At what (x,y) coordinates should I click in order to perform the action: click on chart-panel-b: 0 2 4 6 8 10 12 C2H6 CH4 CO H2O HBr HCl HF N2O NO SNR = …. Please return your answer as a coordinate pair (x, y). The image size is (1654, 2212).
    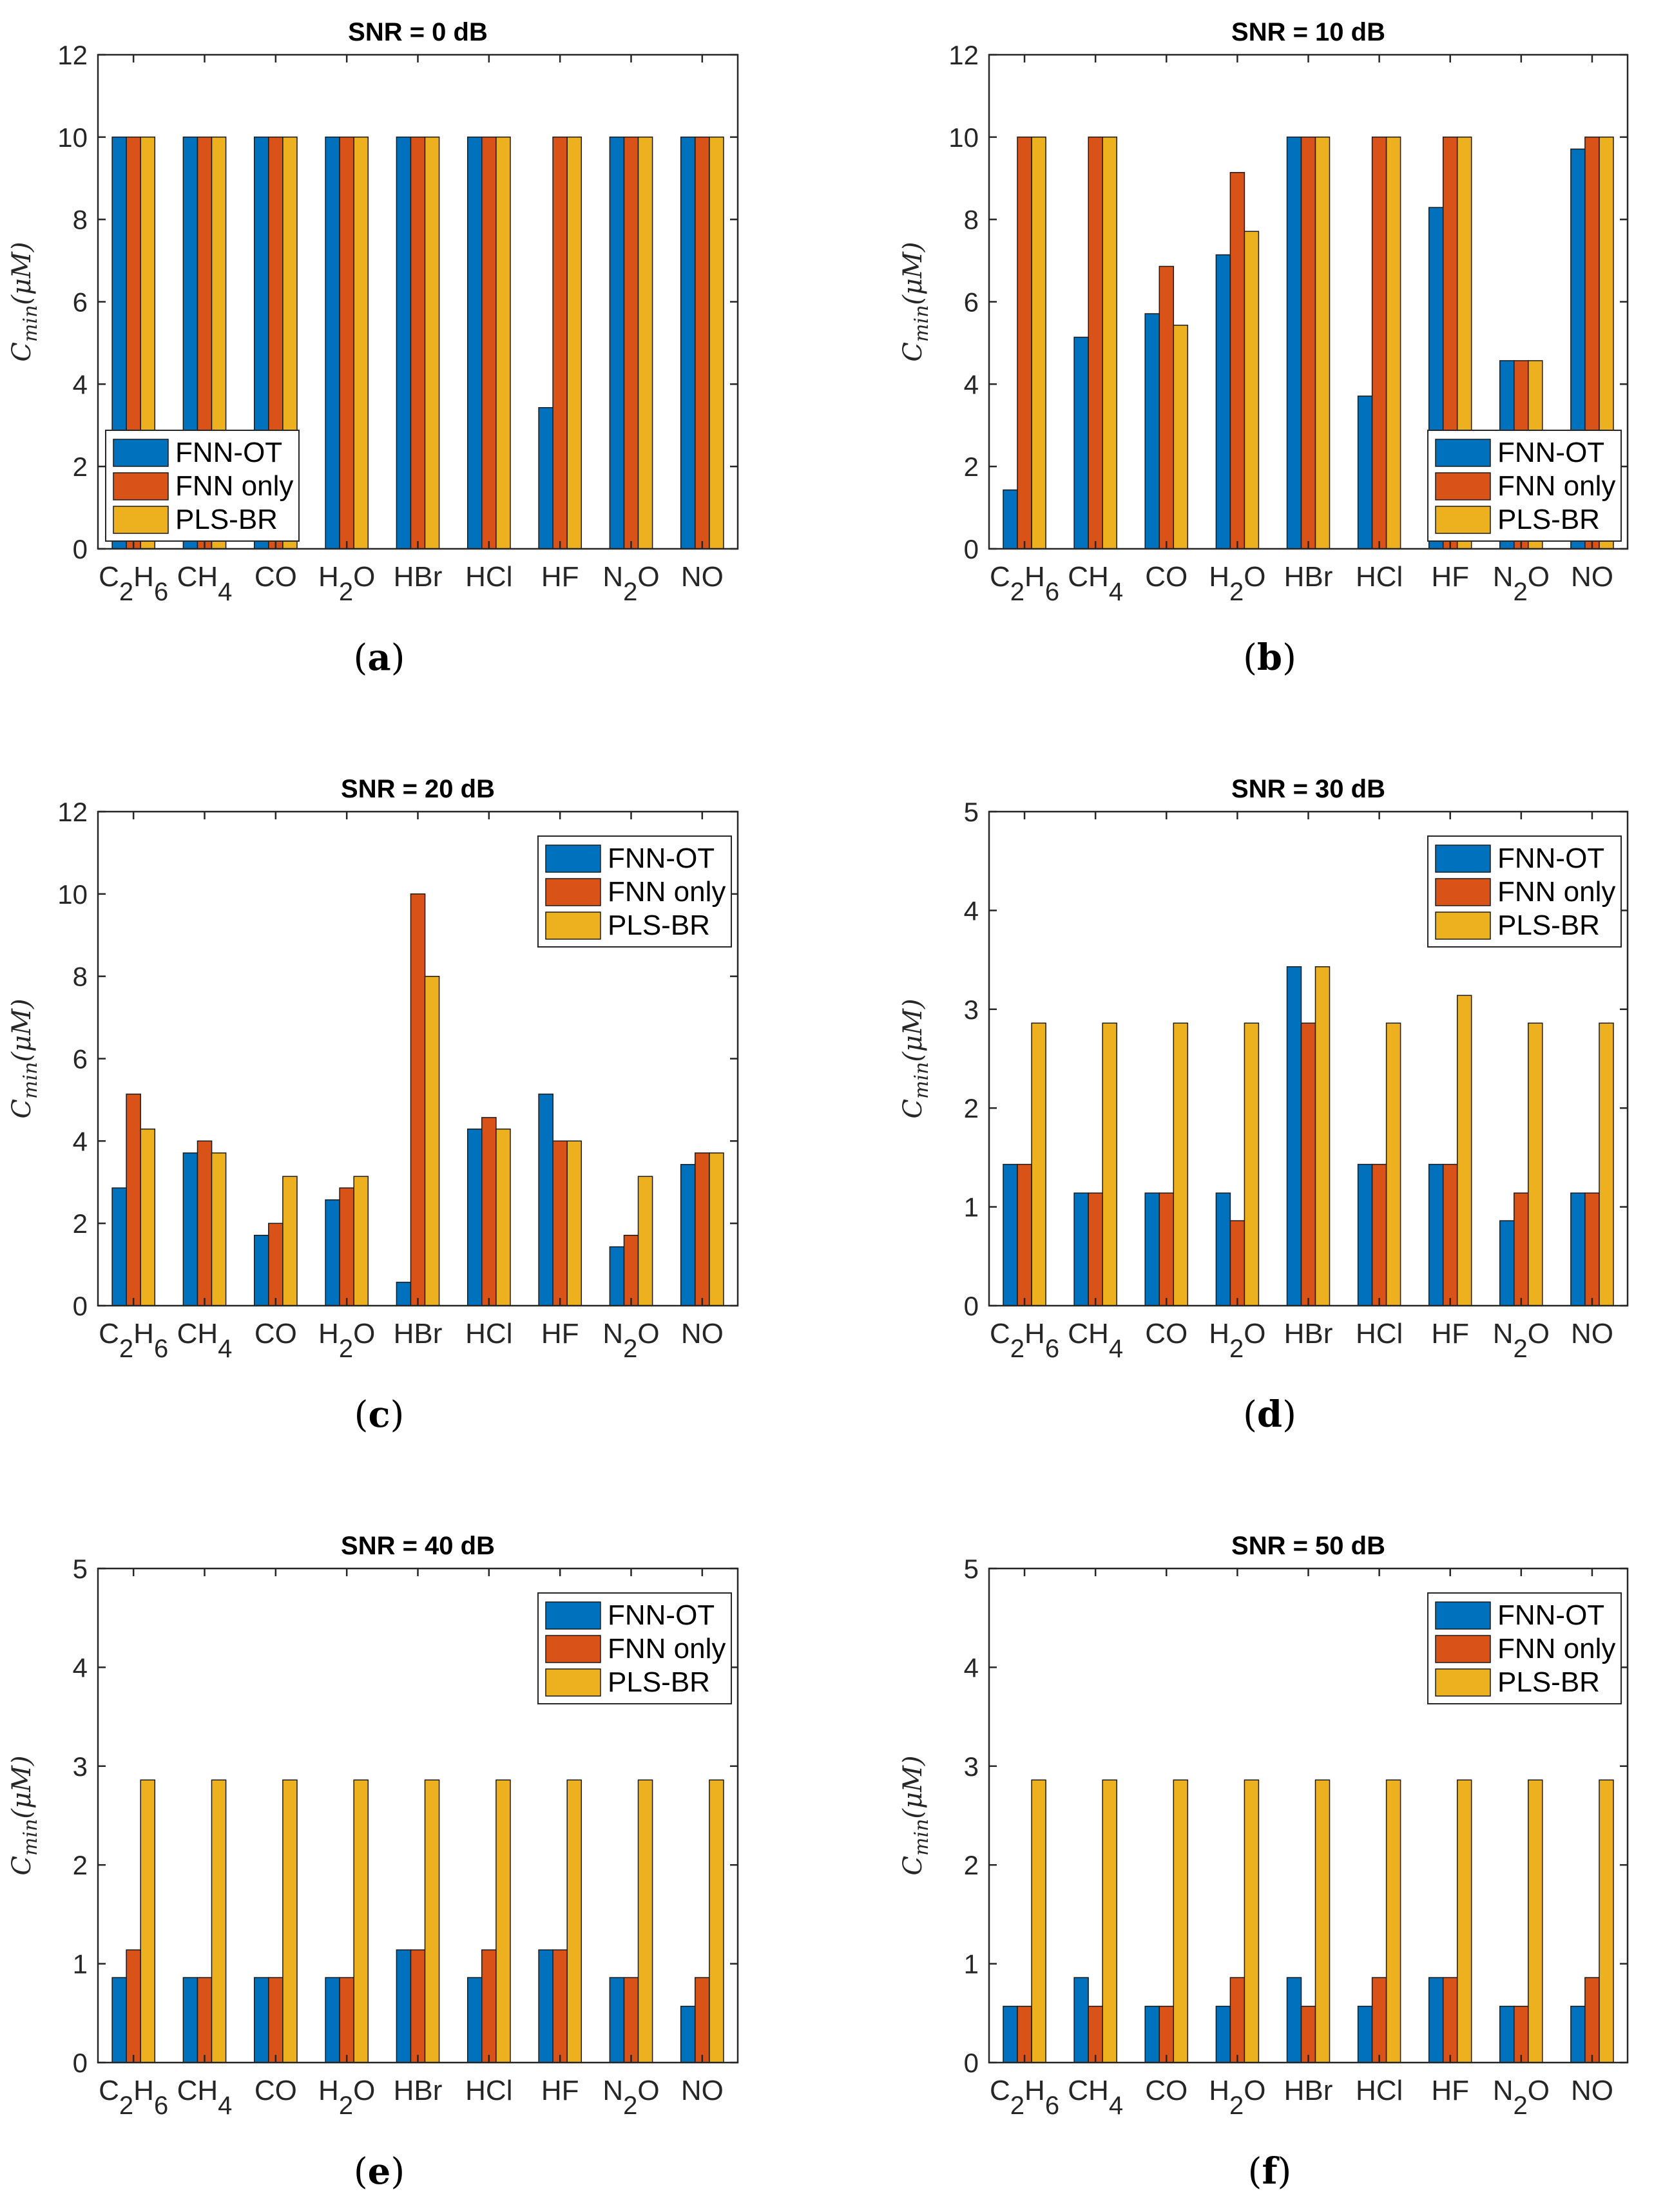
    Looking at the image, I should click on (1263, 348).